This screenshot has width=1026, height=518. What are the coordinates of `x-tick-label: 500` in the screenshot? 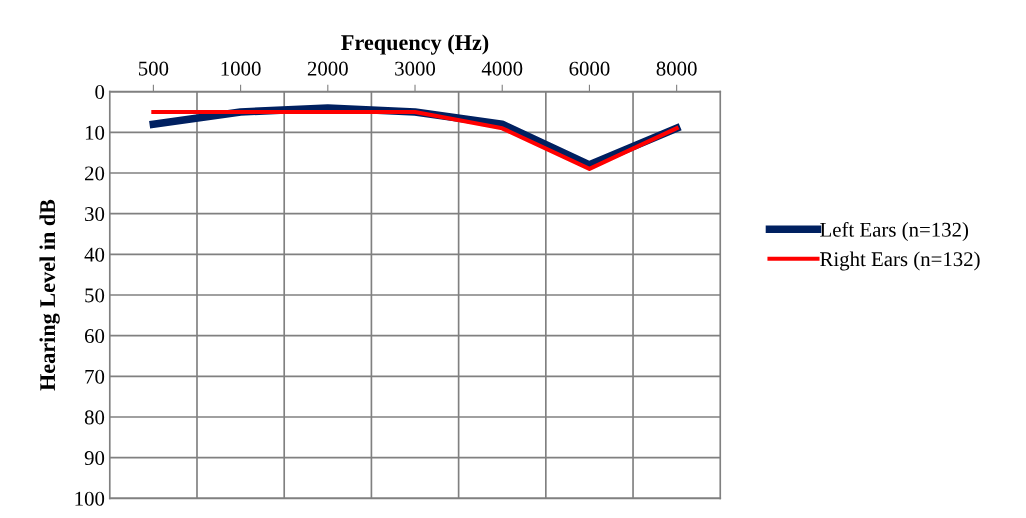 It's located at (153, 68).